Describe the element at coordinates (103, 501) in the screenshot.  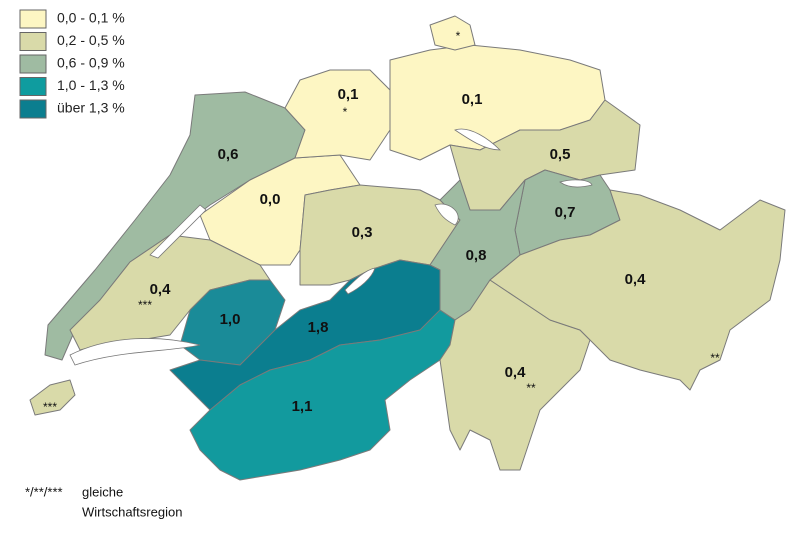
I see `footnote: */**/*** gleiche Wirtschaftsregion` at that location.